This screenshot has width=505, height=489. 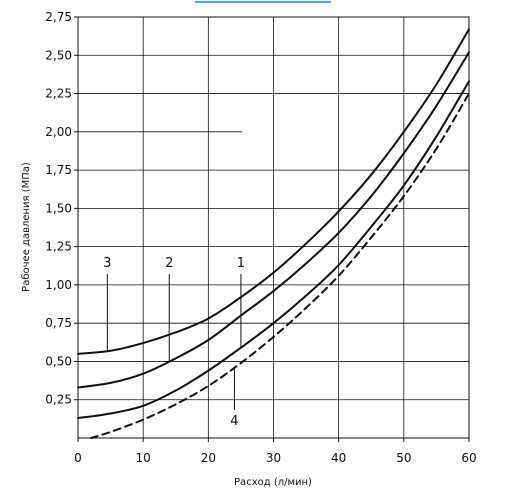 What do you see at coordinates (26, 227) in the screenshot?
I see `y-axis-title: Рабочее давления (МПа)` at bounding box center [26, 227].